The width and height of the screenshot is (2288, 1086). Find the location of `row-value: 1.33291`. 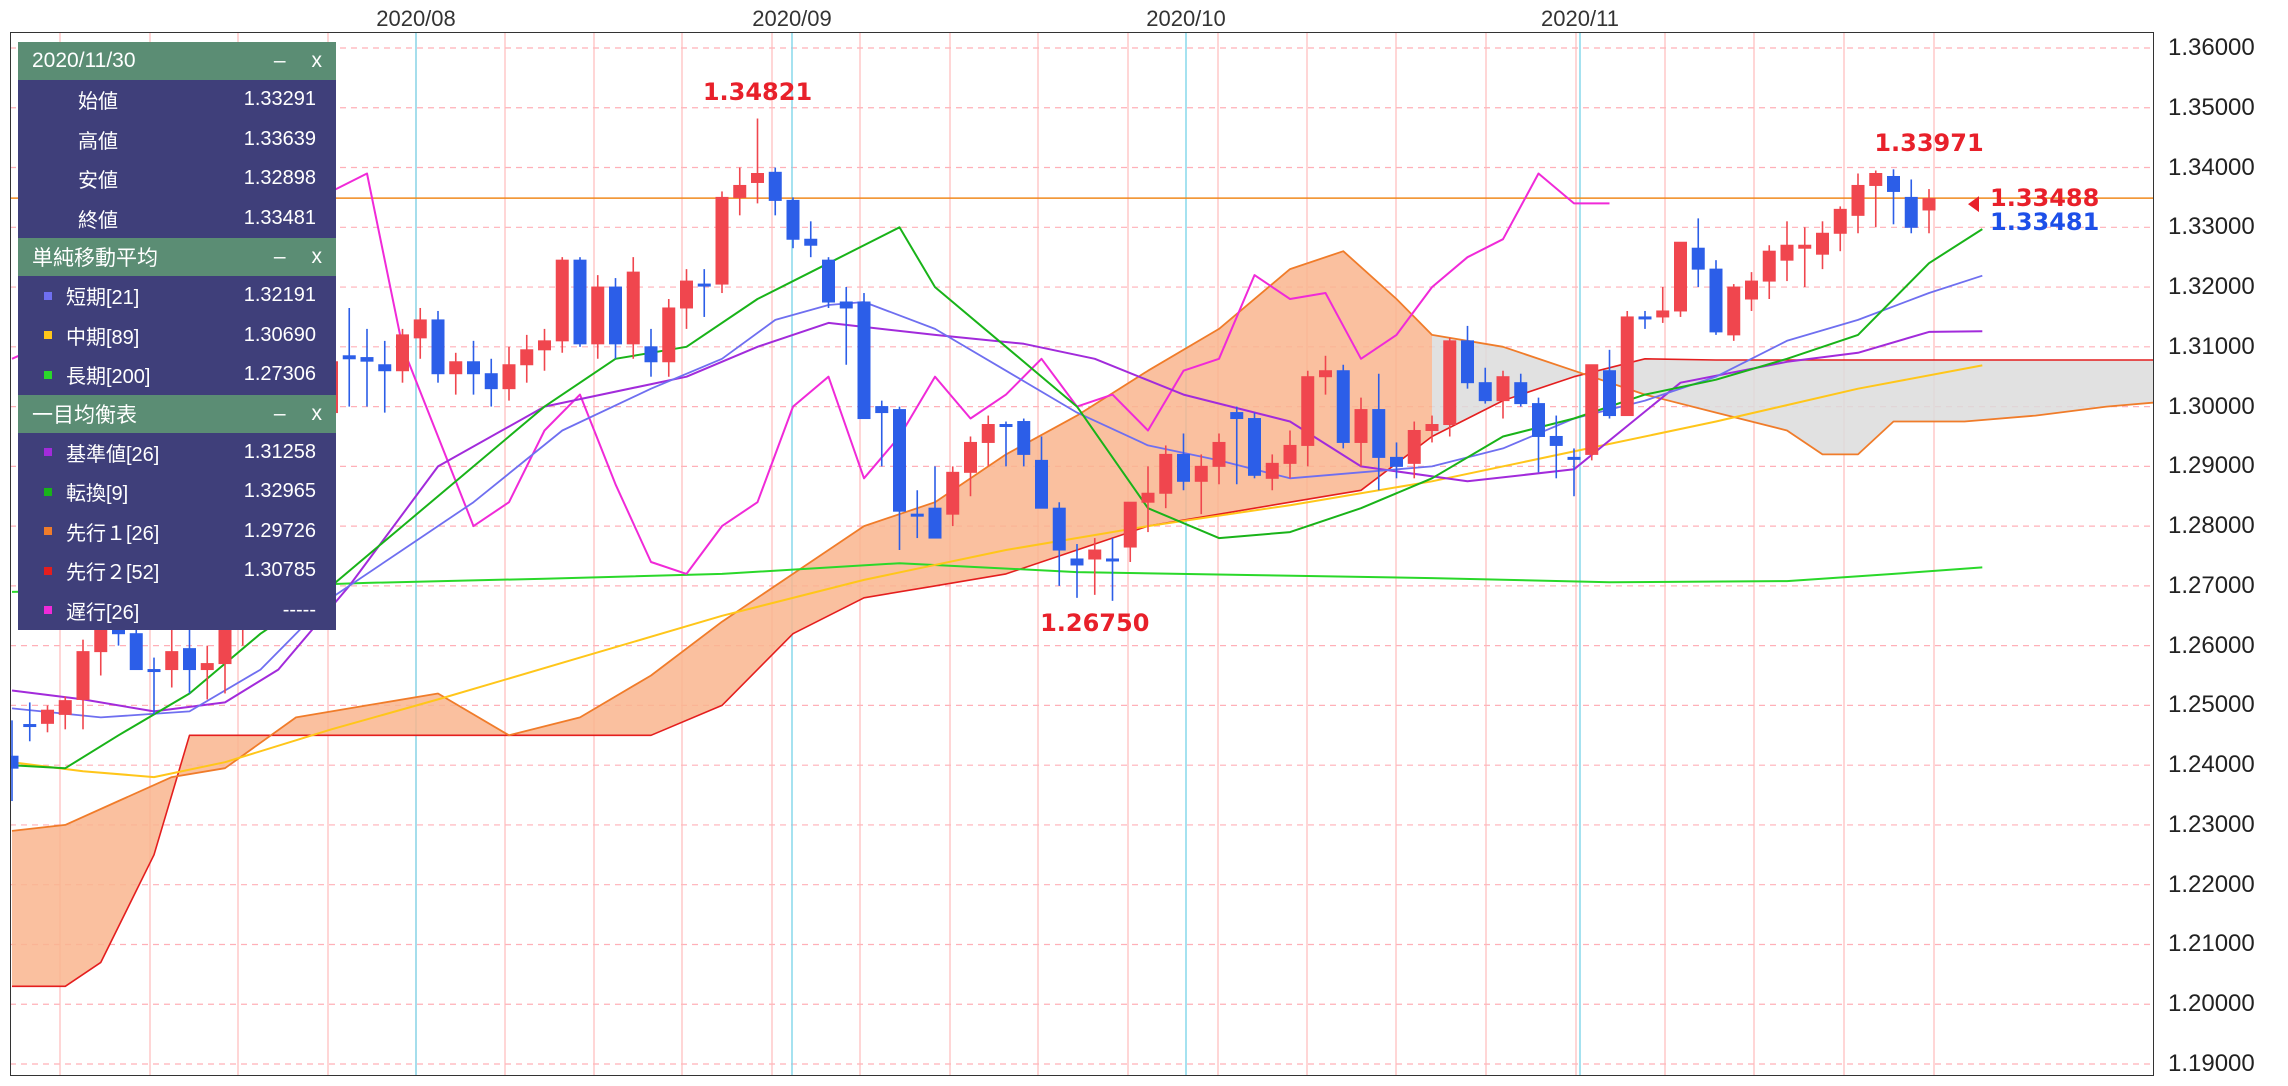

row-value: 1.33291 is located at coordinates (279, 99).